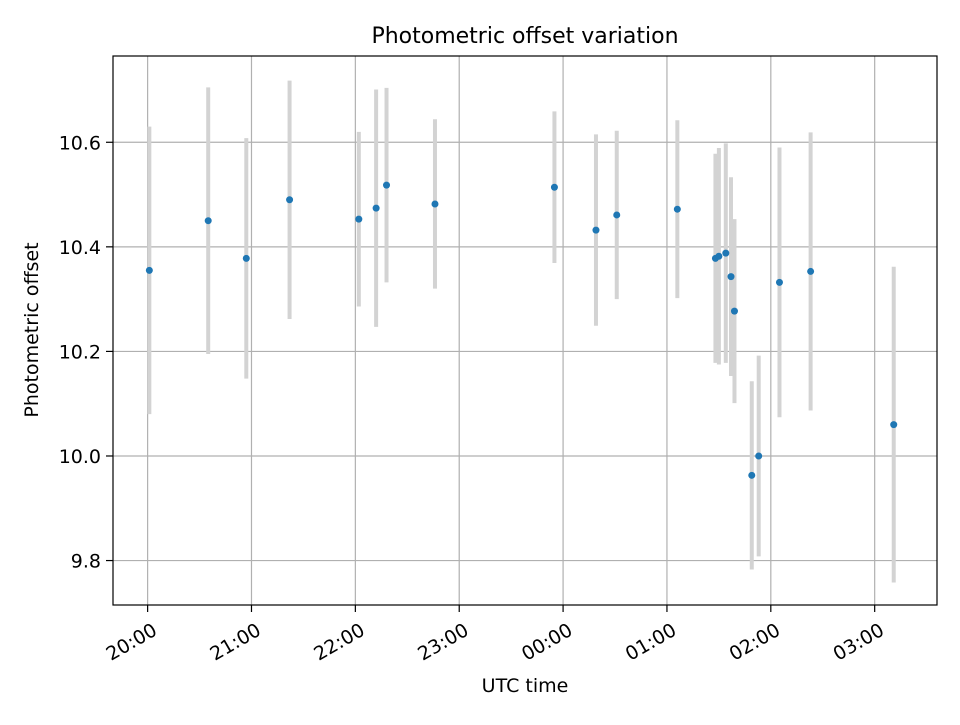 This screenshot has height=725, width=960. I want to click on chart-title: Photometric offset variation, so click(524, 36).